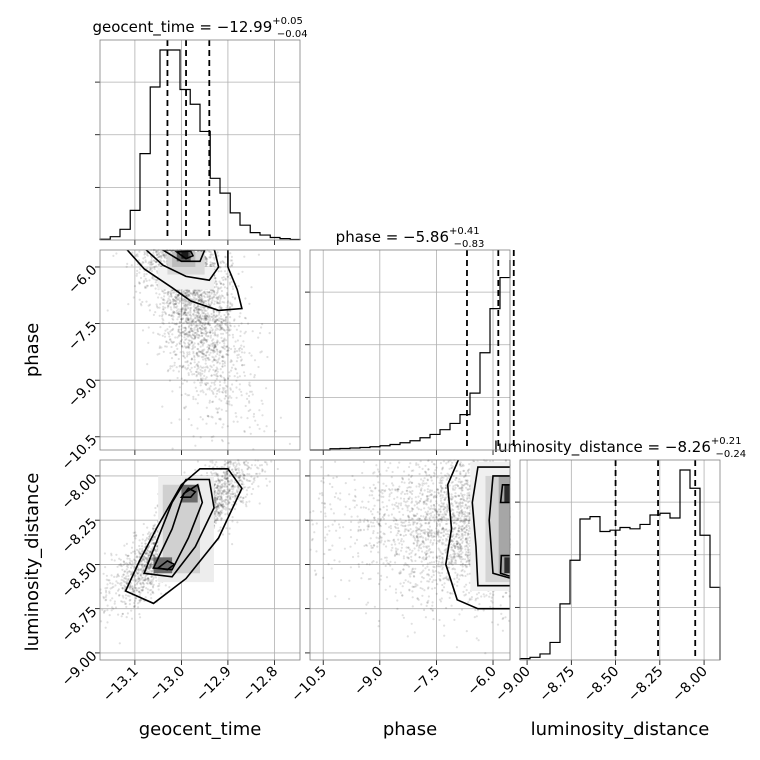 The image size is (760, 760). Describe the element at coordinates (620, 729) in the screenshot. I see `xlabel-luminosity-distance: luminosity_distance` at that location.